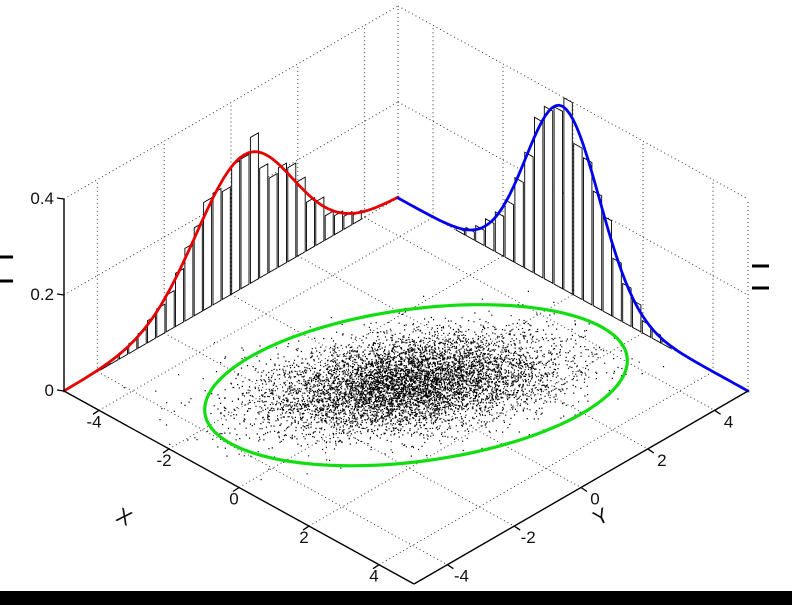  I want to click on y-tick-label: 2, so click(661, 460).